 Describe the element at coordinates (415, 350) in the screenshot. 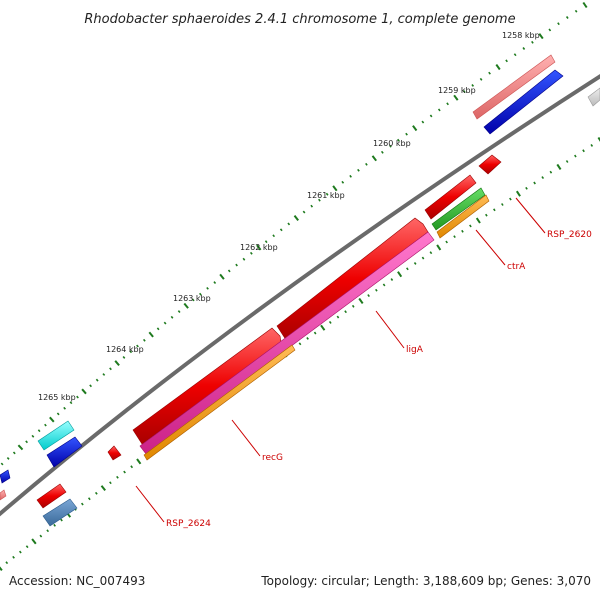

I see `gene-label-liga: ligA` at that location.